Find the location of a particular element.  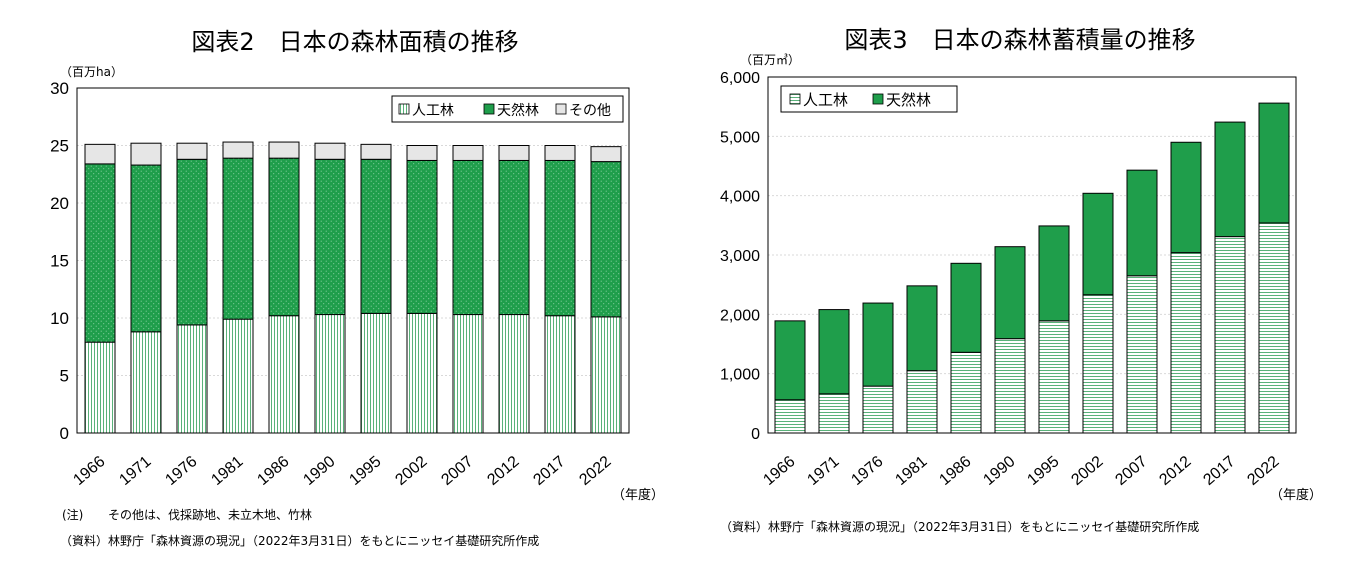

y-tick-label: 10 is located at coordinates (59, 318).